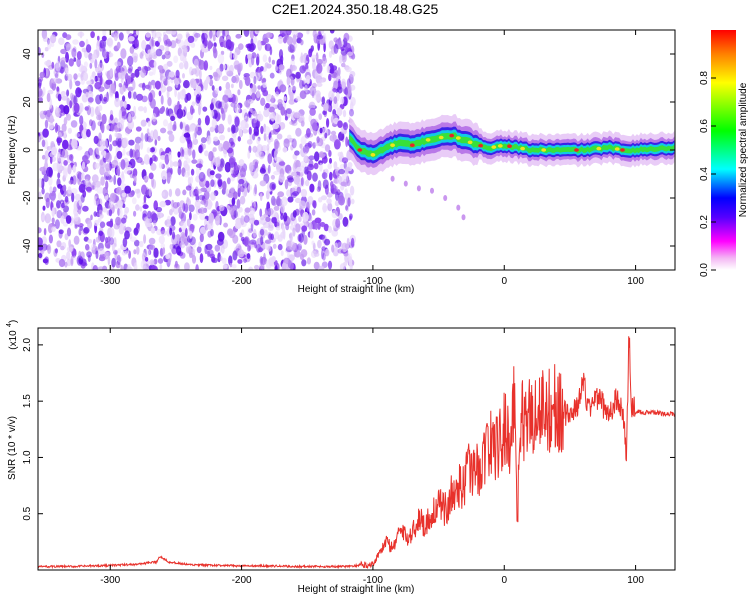 Image resolution: width=750 pixels, height=600 pixels. I want to click on snr-multiplier: (x10 4), so click(12, 335).